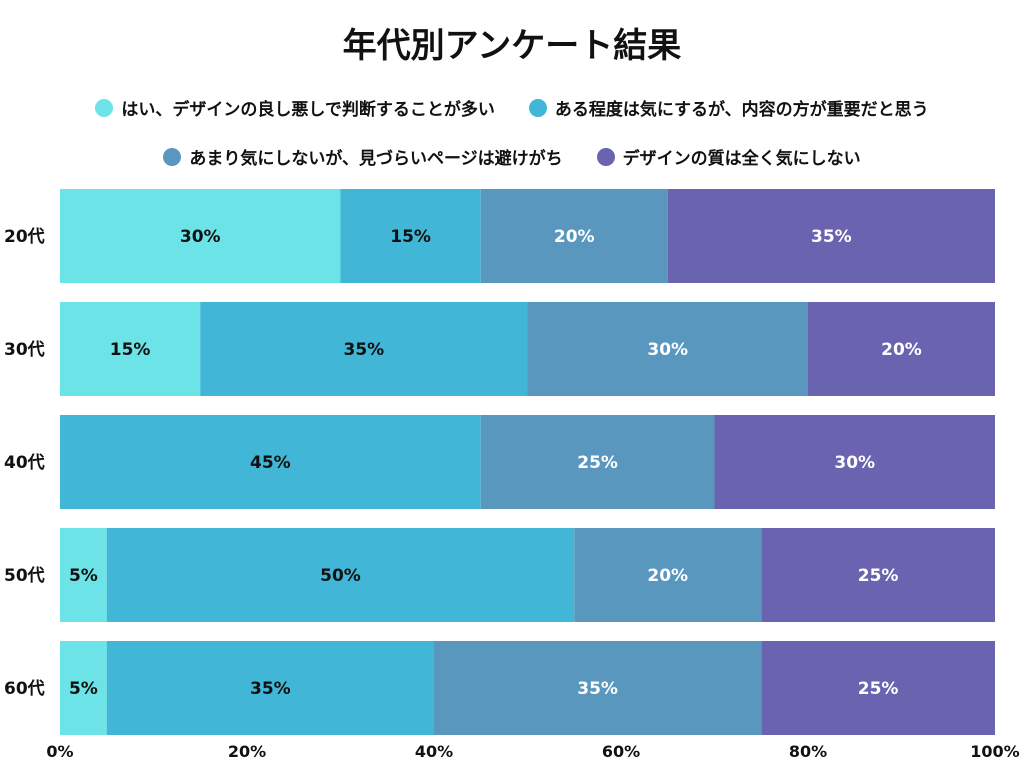  I want to click on chart-title: 年代別アンケート結果, so click(512, 46).